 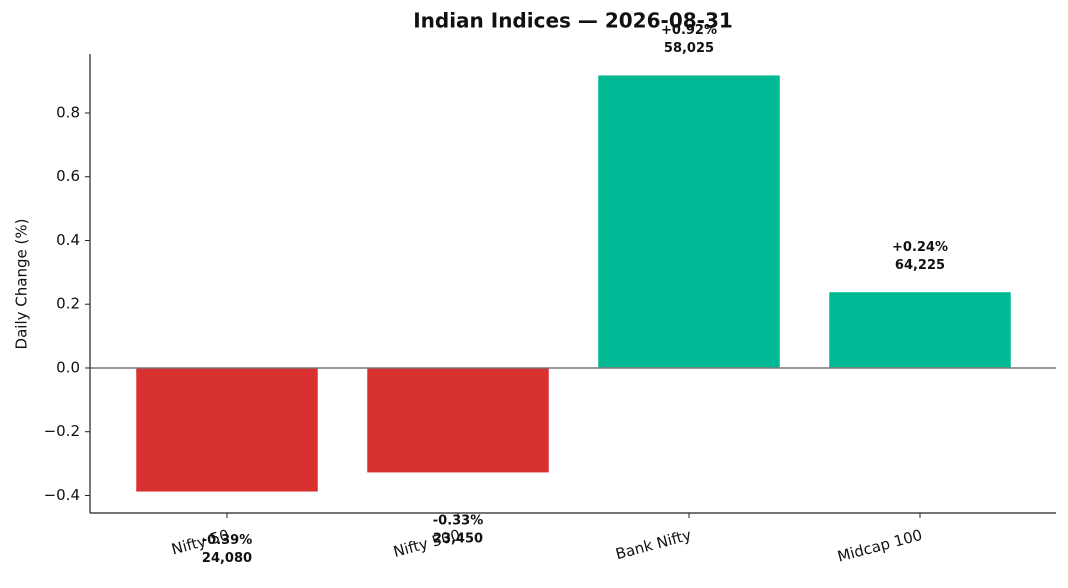 I want to click on y-tick-label: 0.8, so click(x=68, y=112).